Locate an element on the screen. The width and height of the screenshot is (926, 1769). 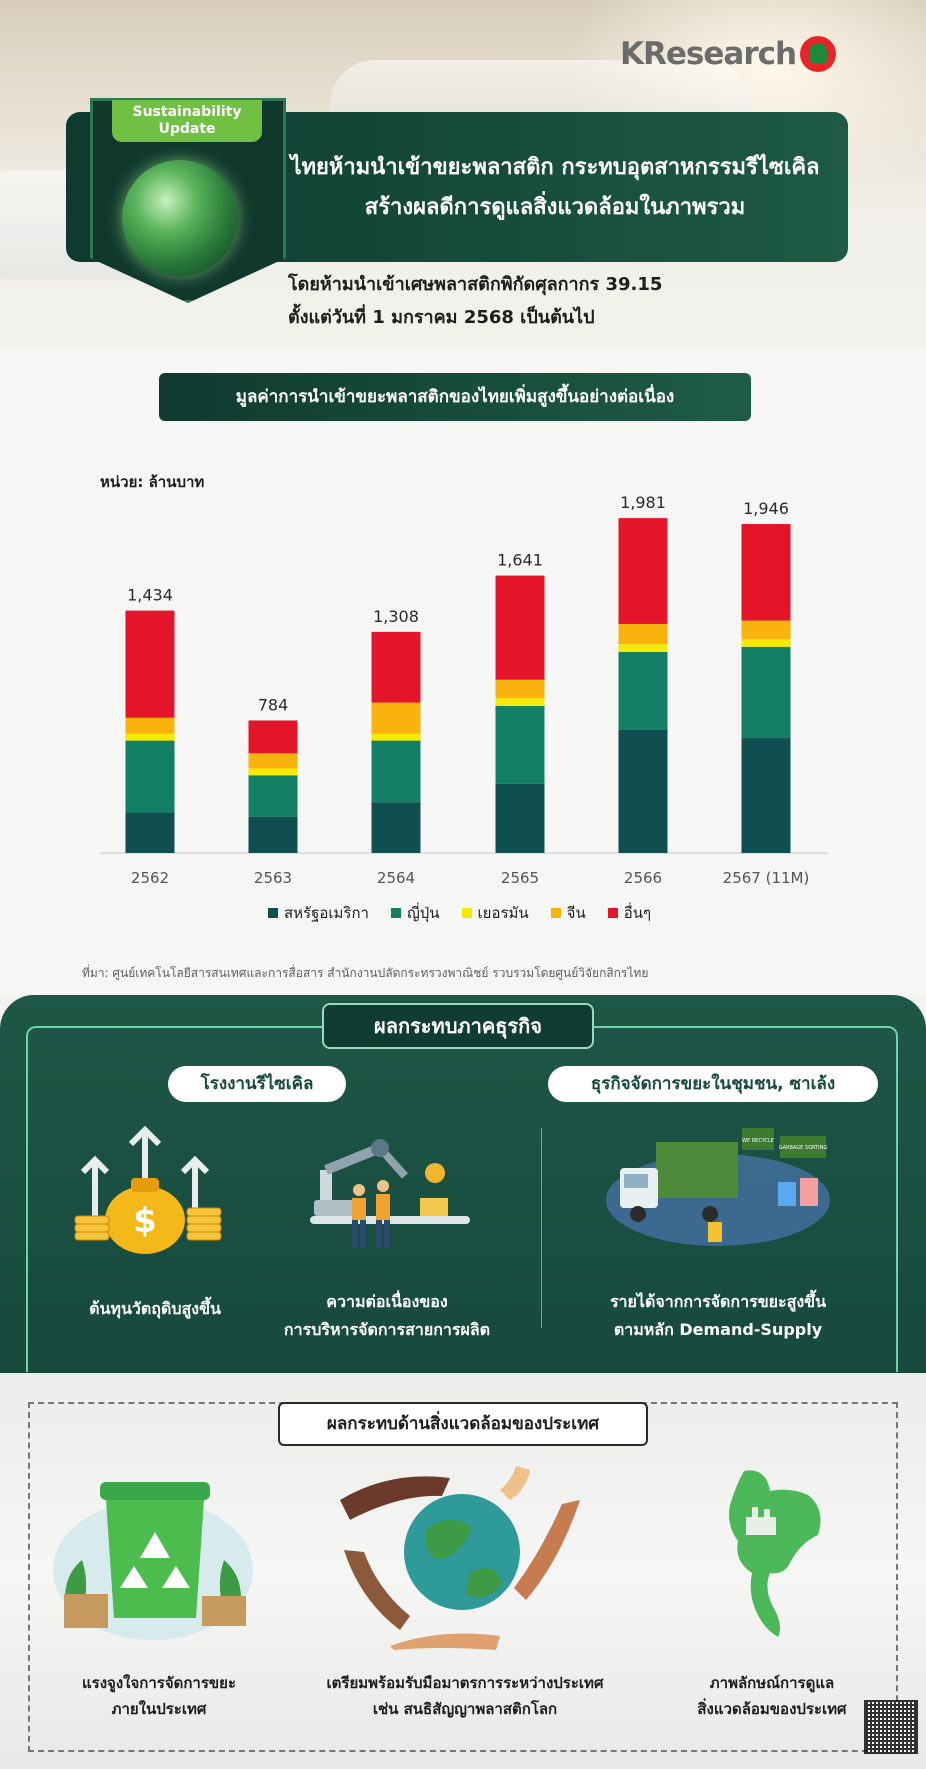
legend-item-others: อื่นๆ is located at coordinates (629, 913).